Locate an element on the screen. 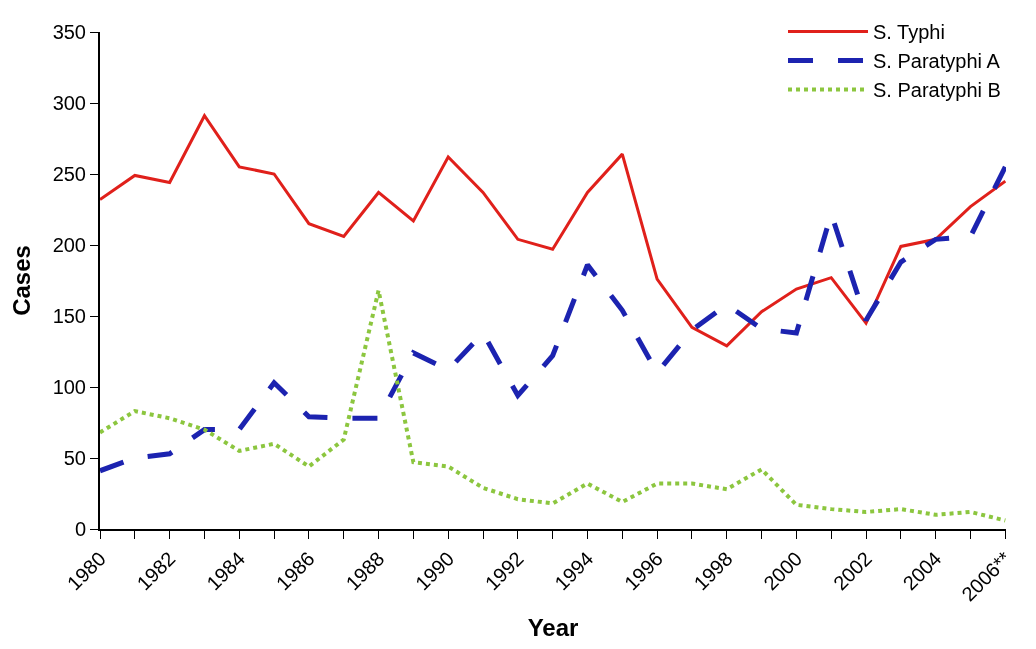 Image resolution: width=1036 pixels, height=649 pixels. legend-label: S. Paratyphi A is located at coordinates (937, 61).